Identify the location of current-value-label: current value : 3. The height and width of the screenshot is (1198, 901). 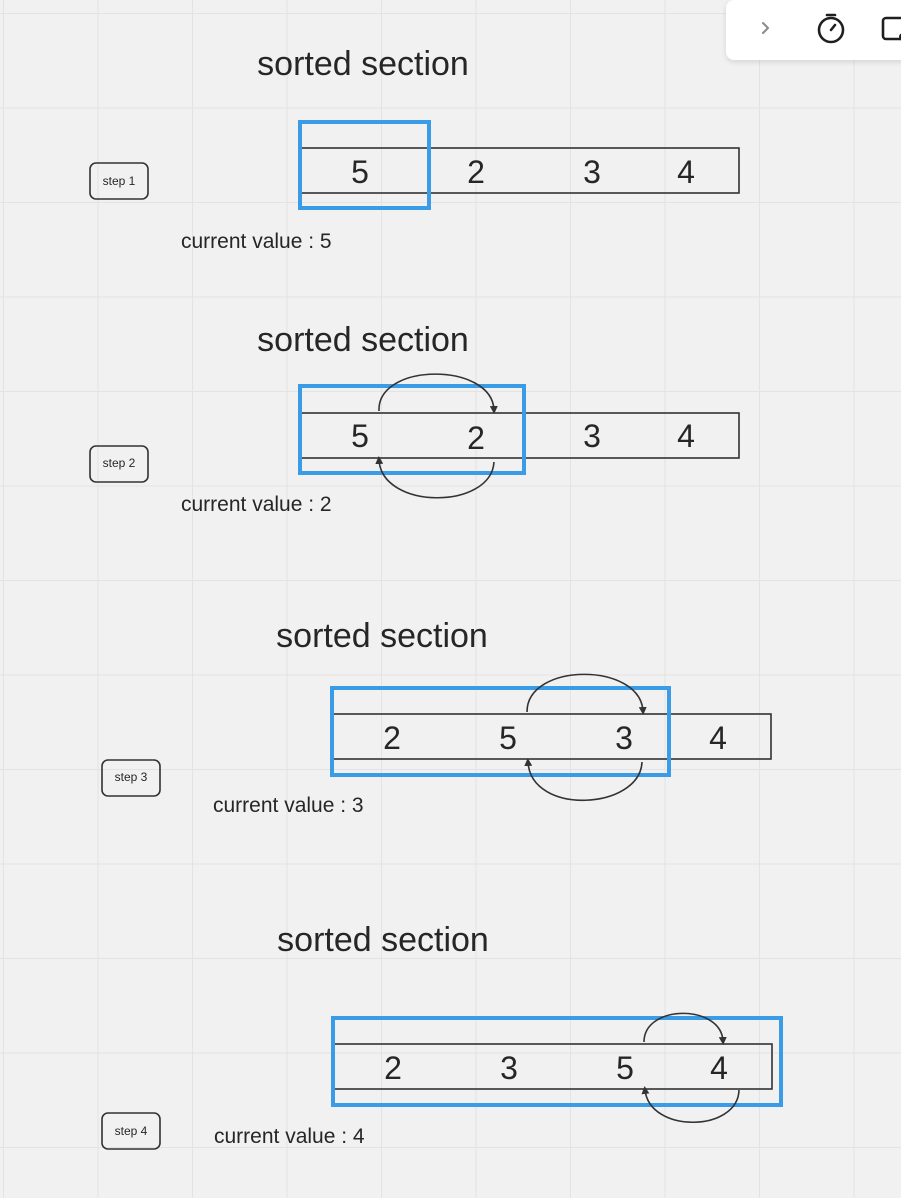
(288, 805).